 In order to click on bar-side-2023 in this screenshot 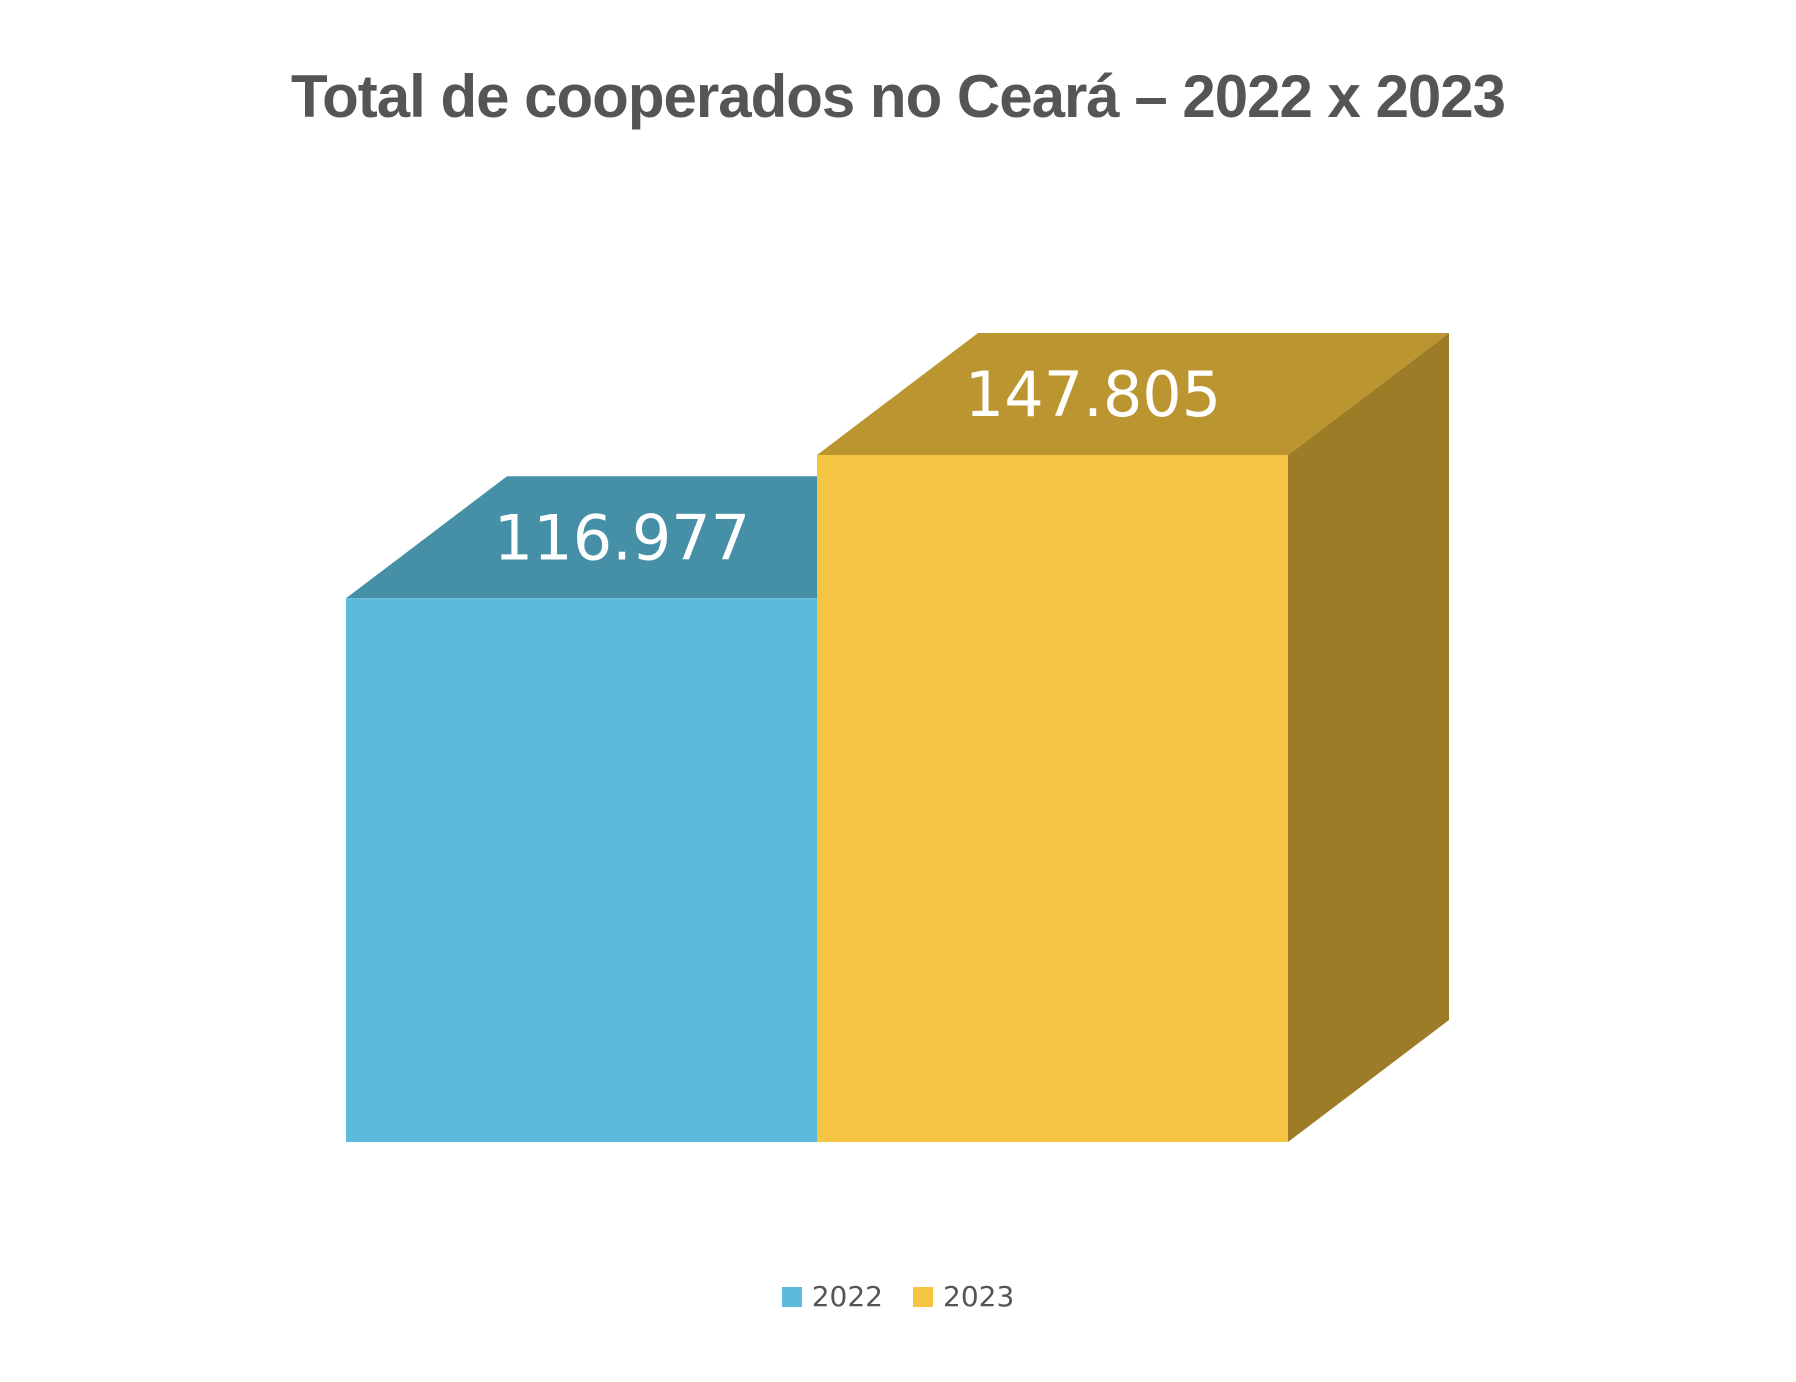, I will do `click(1368, 737)`.